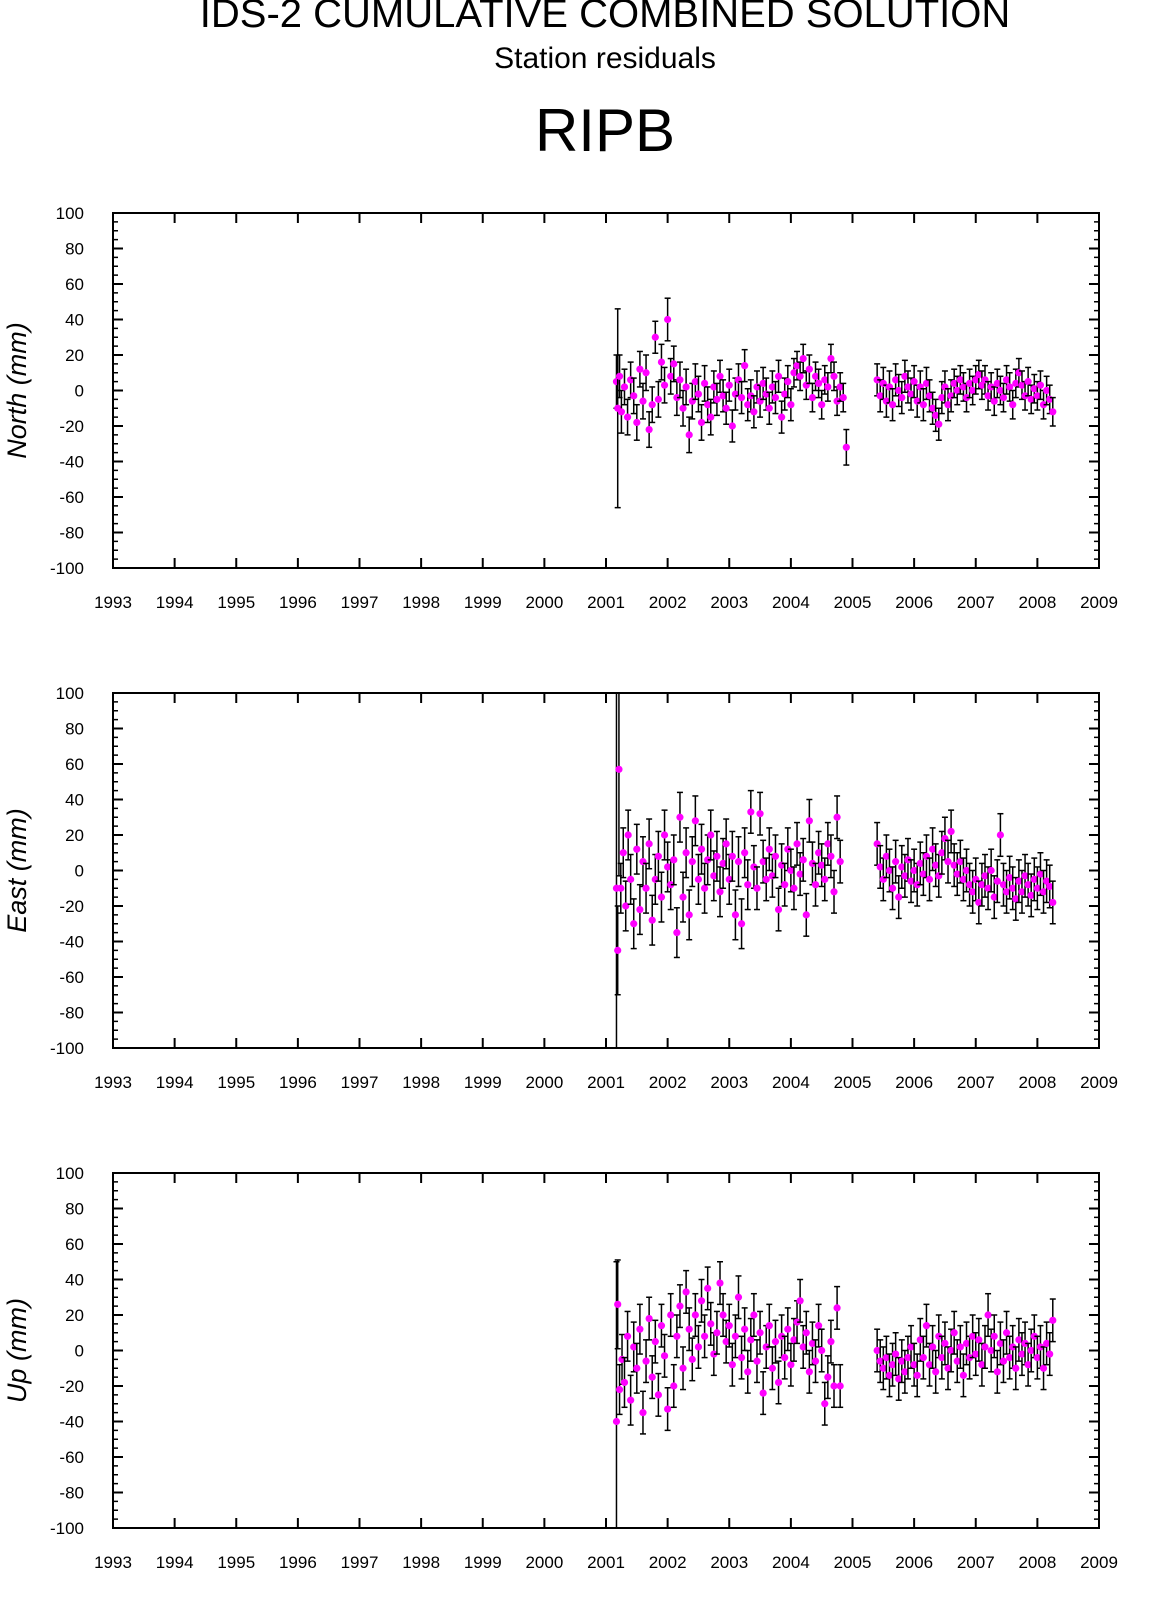 The height and width of the screenshot is (1621, 1160). Describe the element at coordinates (483, 1082) in the screenshot. I see `east-x-tick-label: 1999` at that location.